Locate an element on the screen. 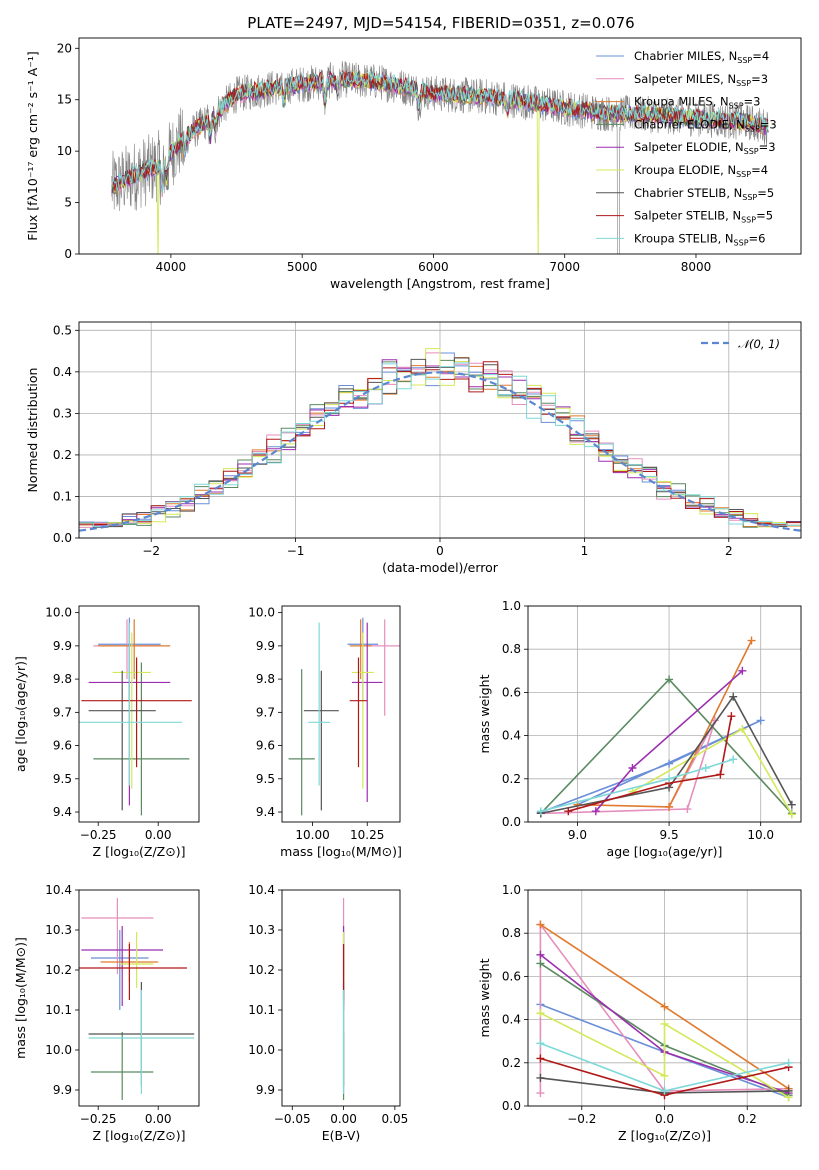 The width and height of the screenshot is (819, 1170). x-axis-label: mass [log₁₀(M/M⊙)] is located at coordinates (341, 851).